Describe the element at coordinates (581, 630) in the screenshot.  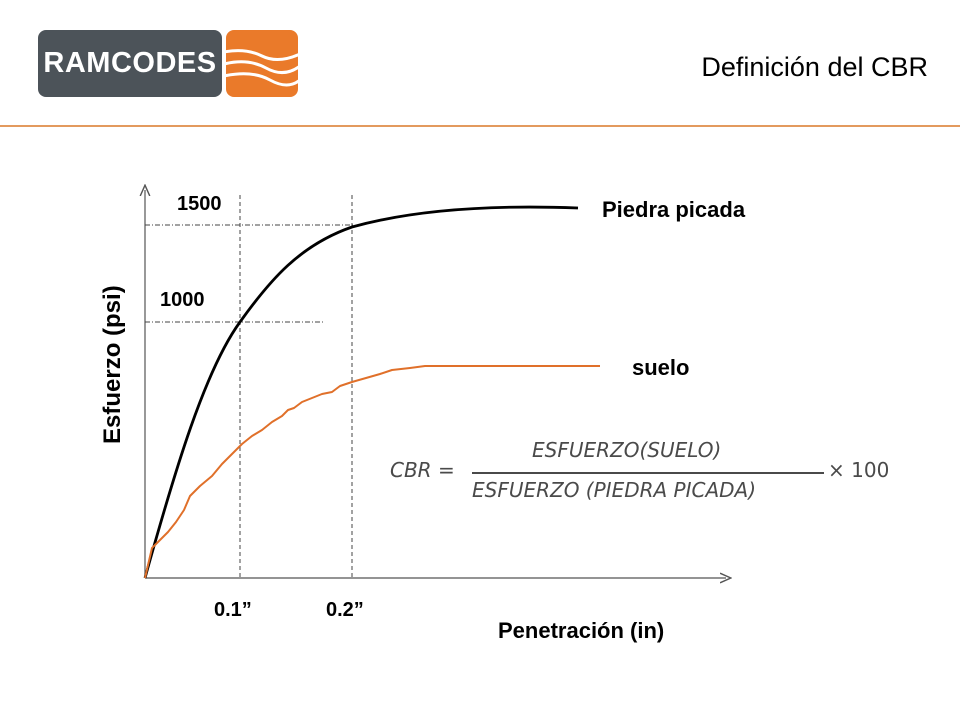
I see `x-axis-label: Penetración (in)` at that location.